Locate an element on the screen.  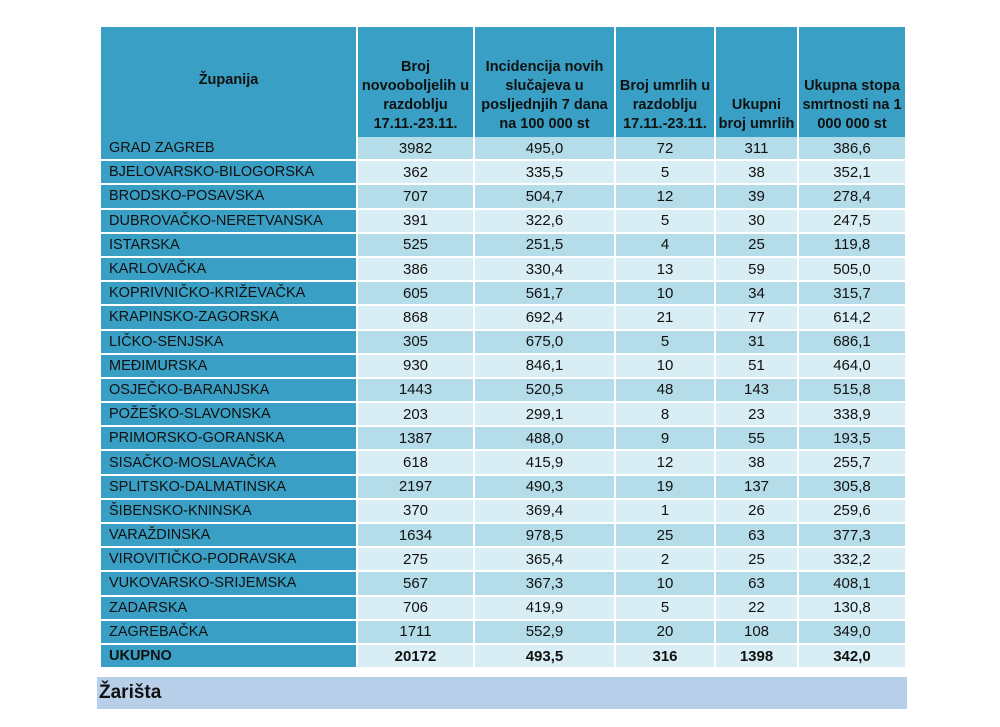
incidence-cell: 552,9 is located at coordinates (545, 632).